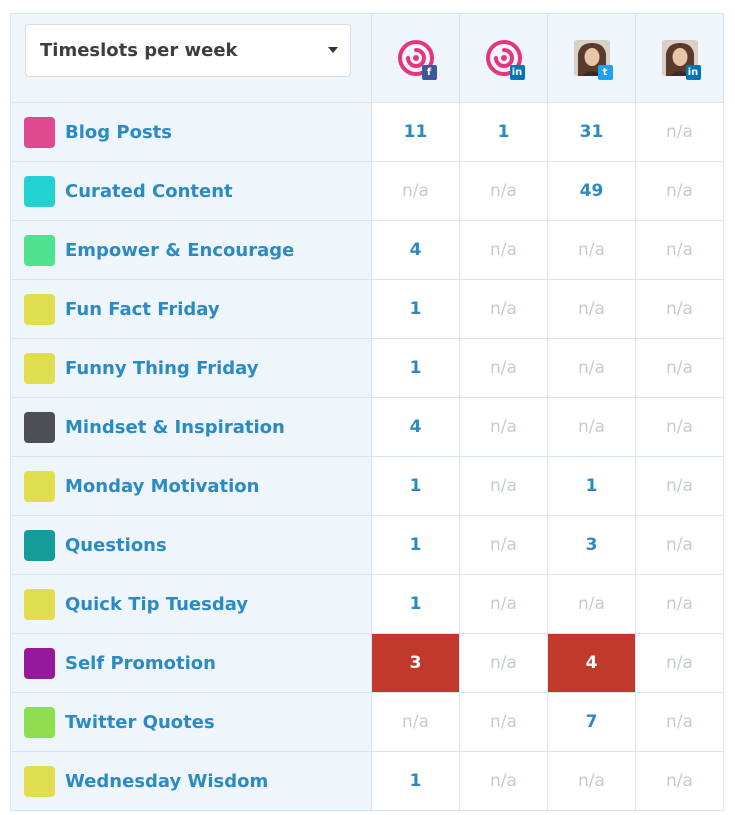 The width and height of the screenshot is (735, 815). I want to click on category-cell: Curated Content, so click(191, 191).